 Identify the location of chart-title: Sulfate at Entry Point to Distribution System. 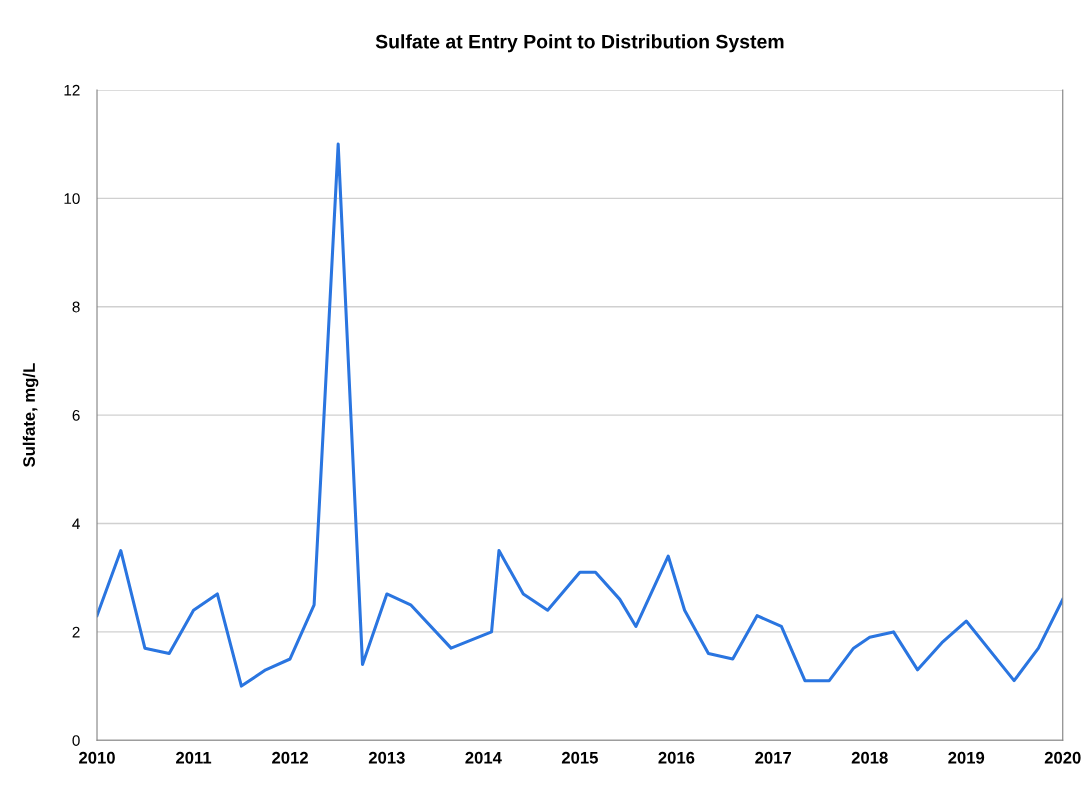
(579, 43).